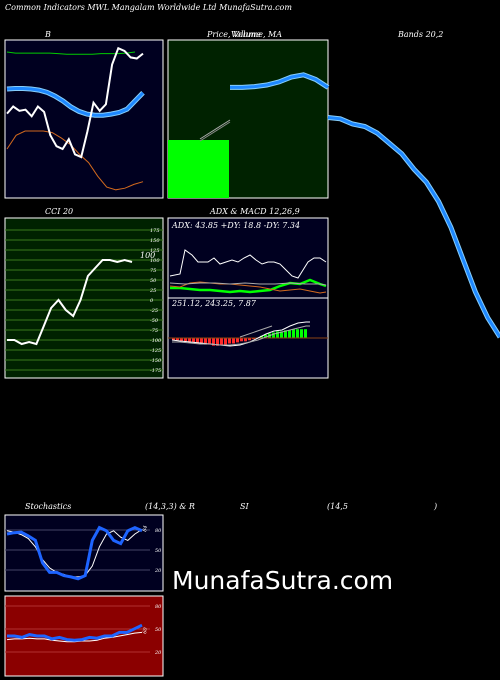  I want to click on cci-tick-label: -25, so click(154, 311).